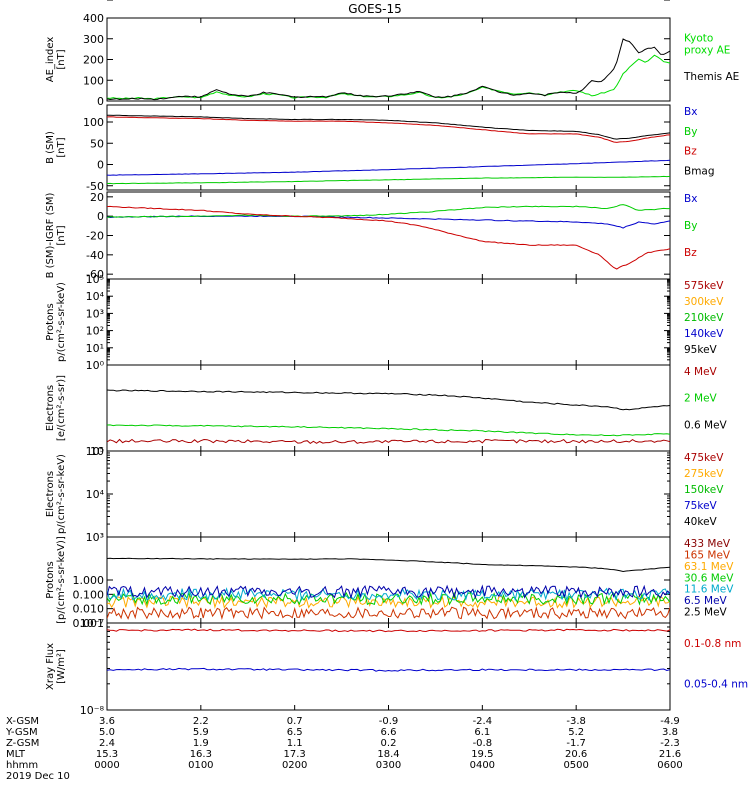  I want to click on legend-entry-line: Bx, so click(690, 199).